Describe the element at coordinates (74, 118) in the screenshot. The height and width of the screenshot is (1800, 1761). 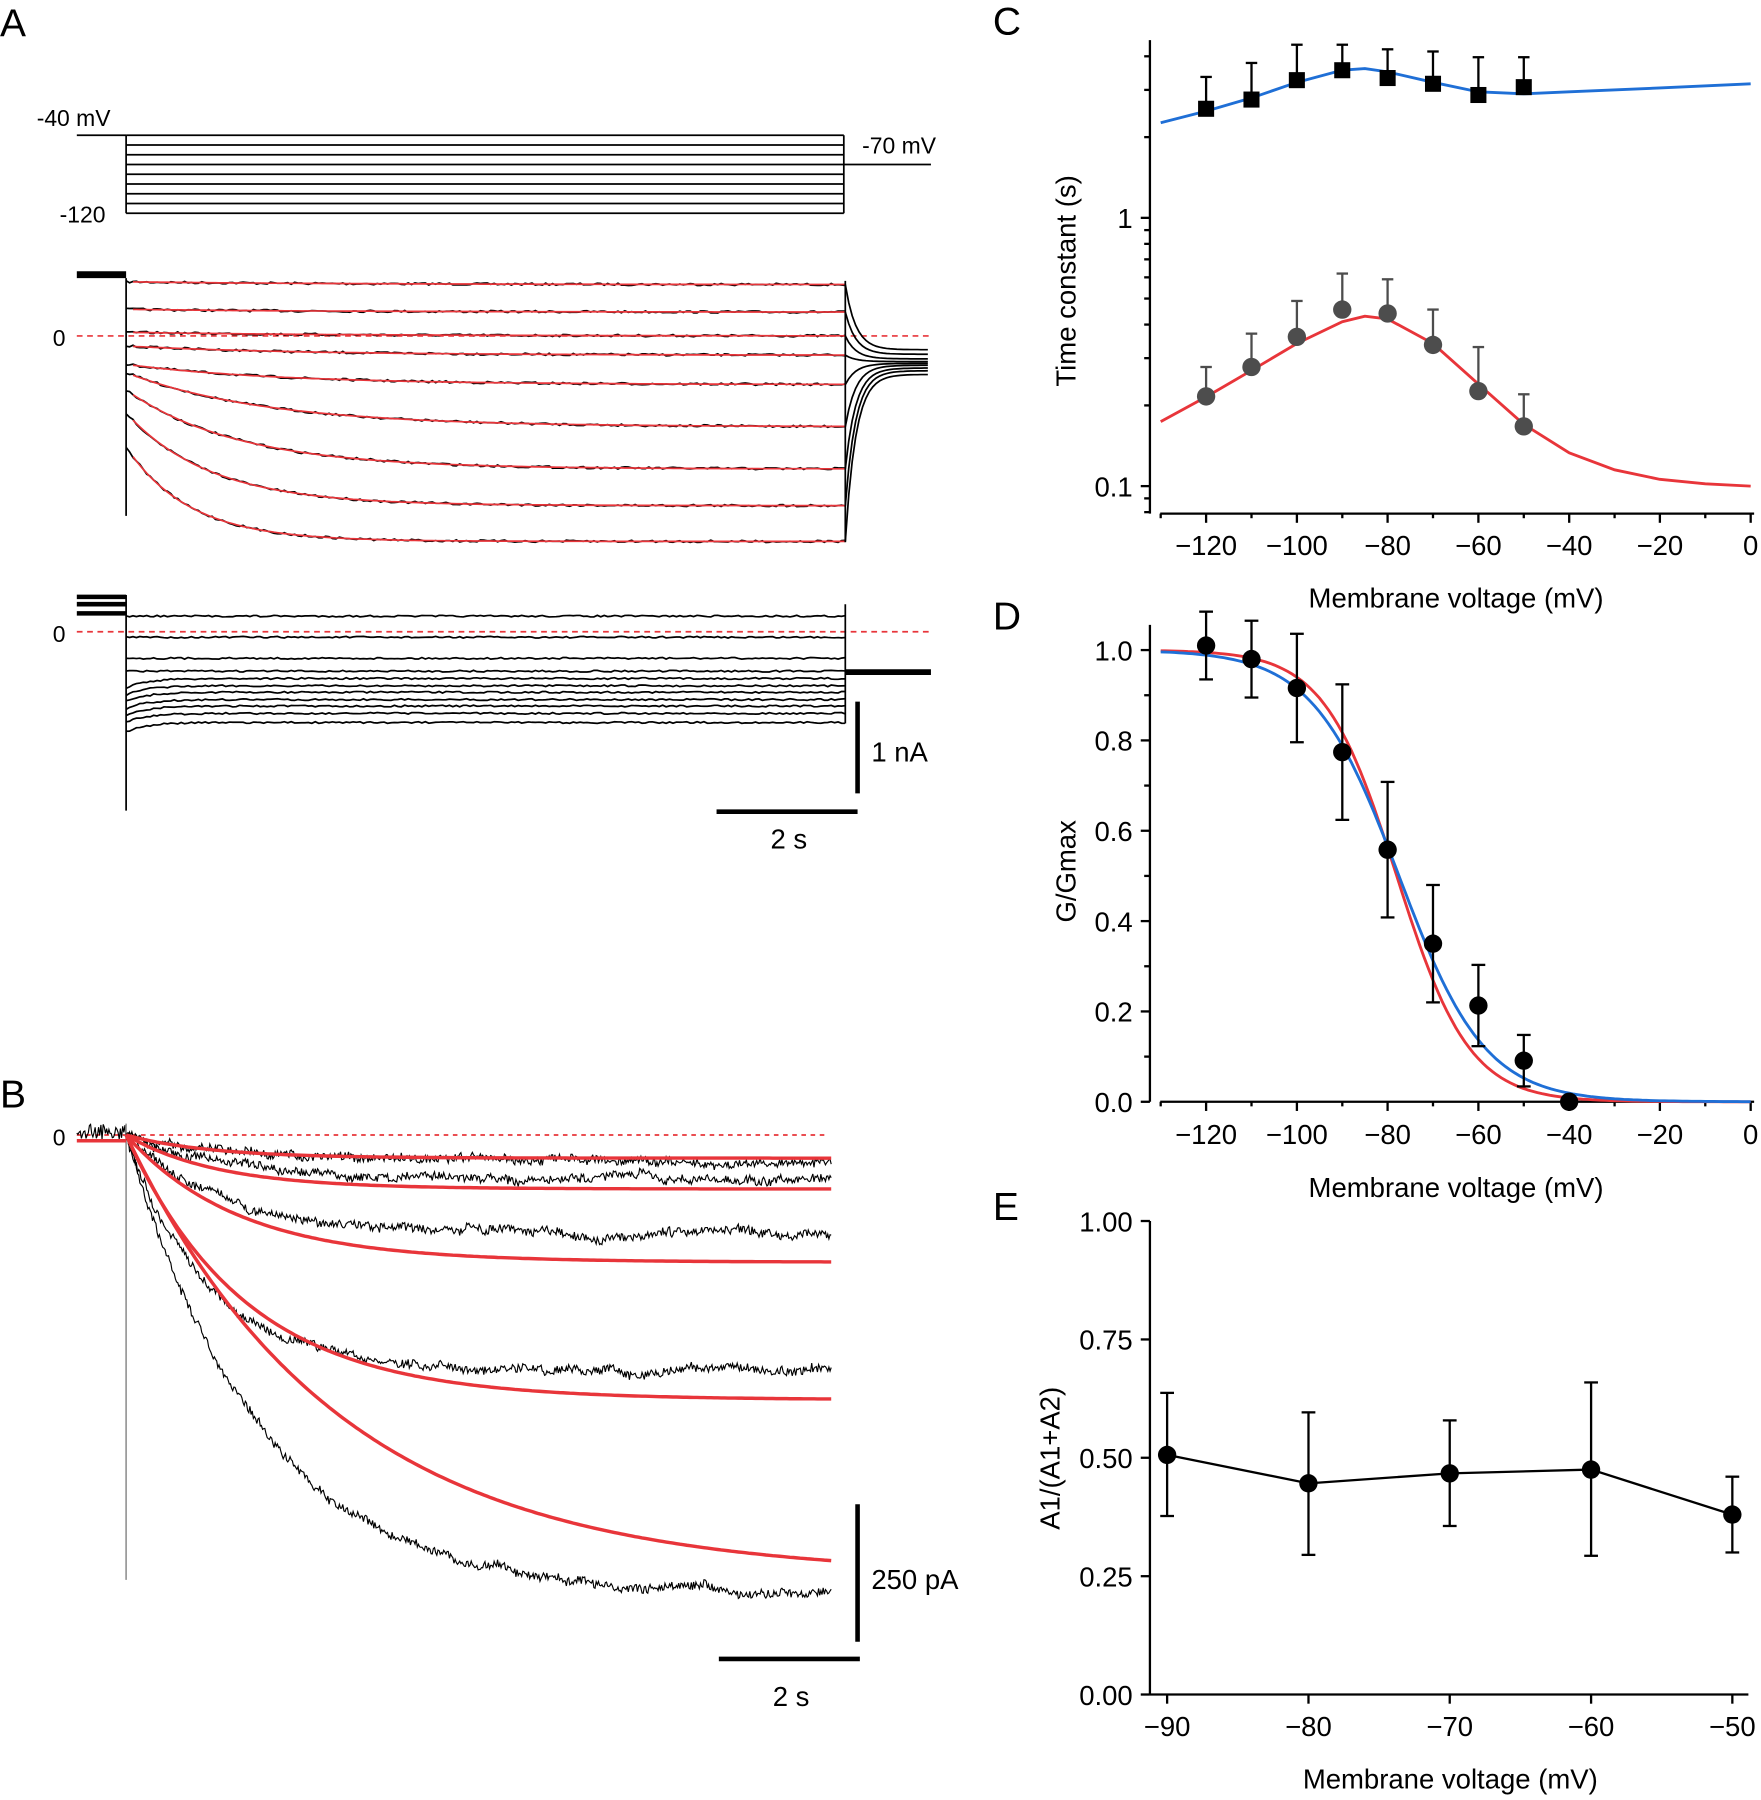
I see `protocol-hold-label: -40 mV` at that location.